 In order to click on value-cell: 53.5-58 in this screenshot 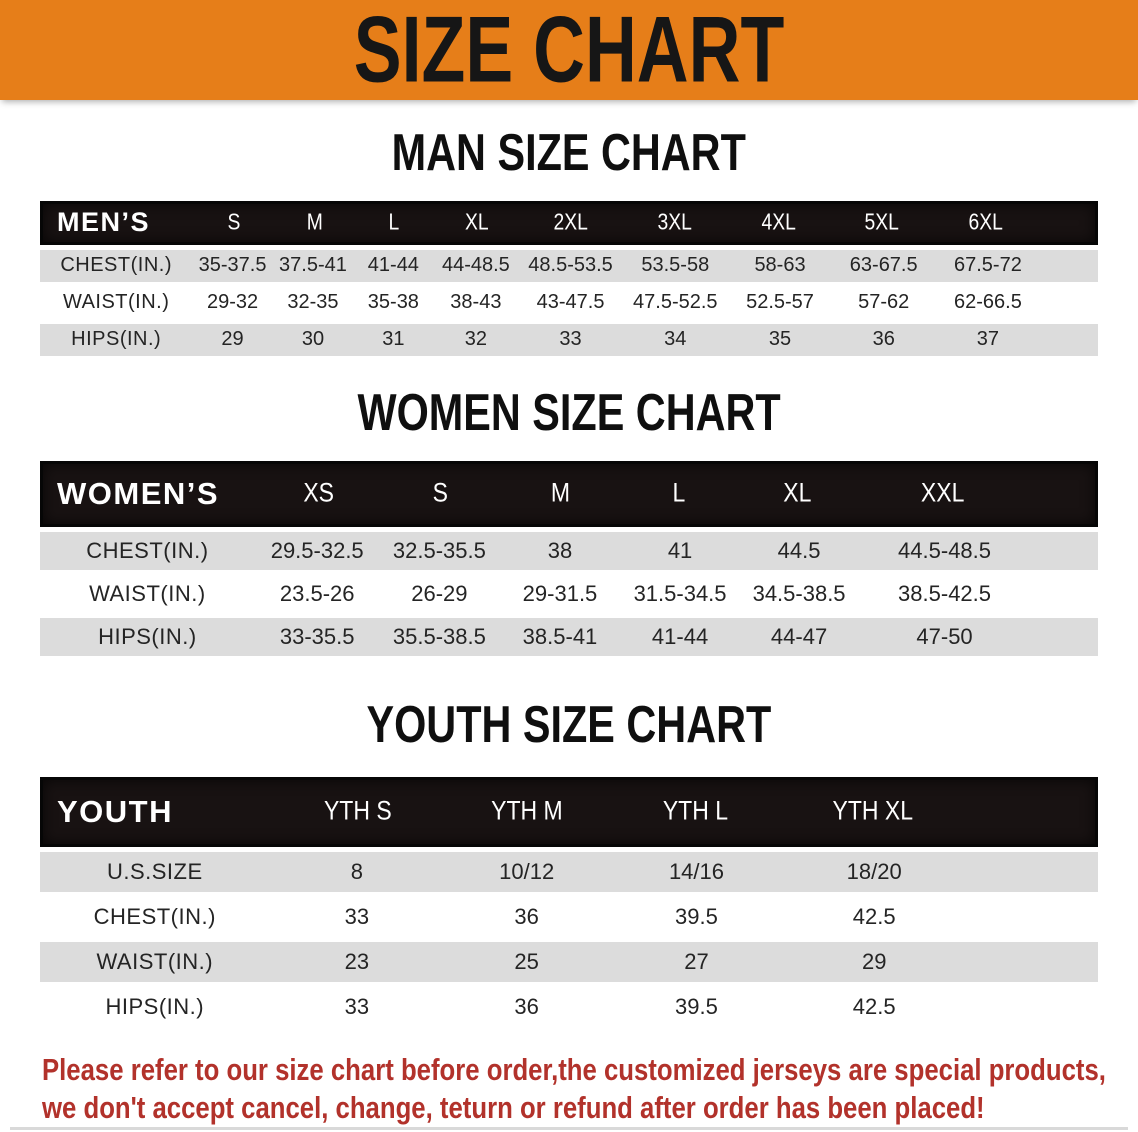, I will do `click(675, 265)`.